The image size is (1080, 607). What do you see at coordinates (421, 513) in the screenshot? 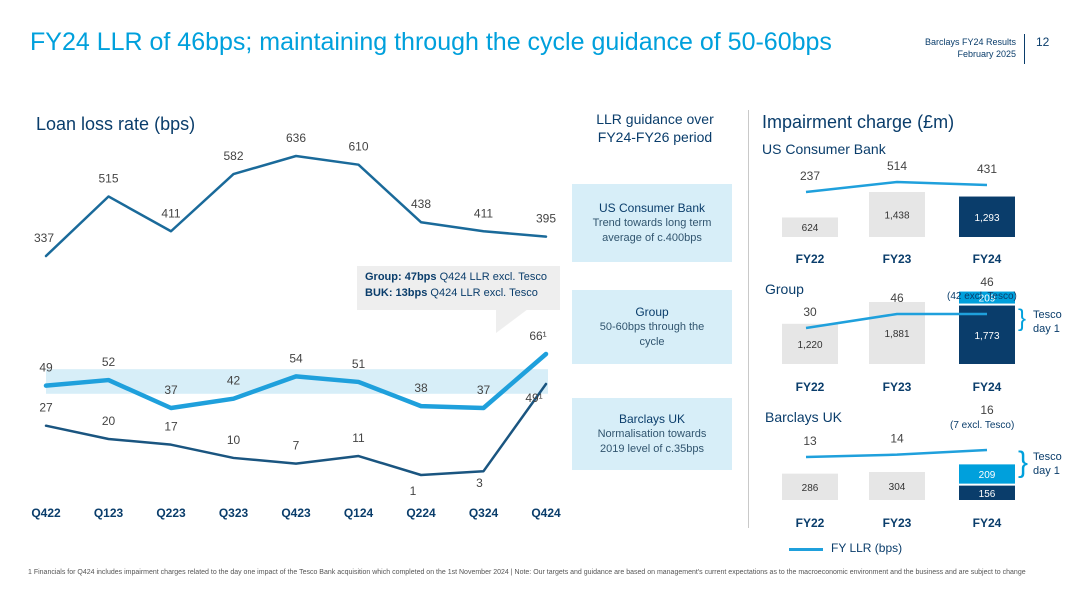
I see `x-tick-label: Q224` at bounding box center [421, 513].